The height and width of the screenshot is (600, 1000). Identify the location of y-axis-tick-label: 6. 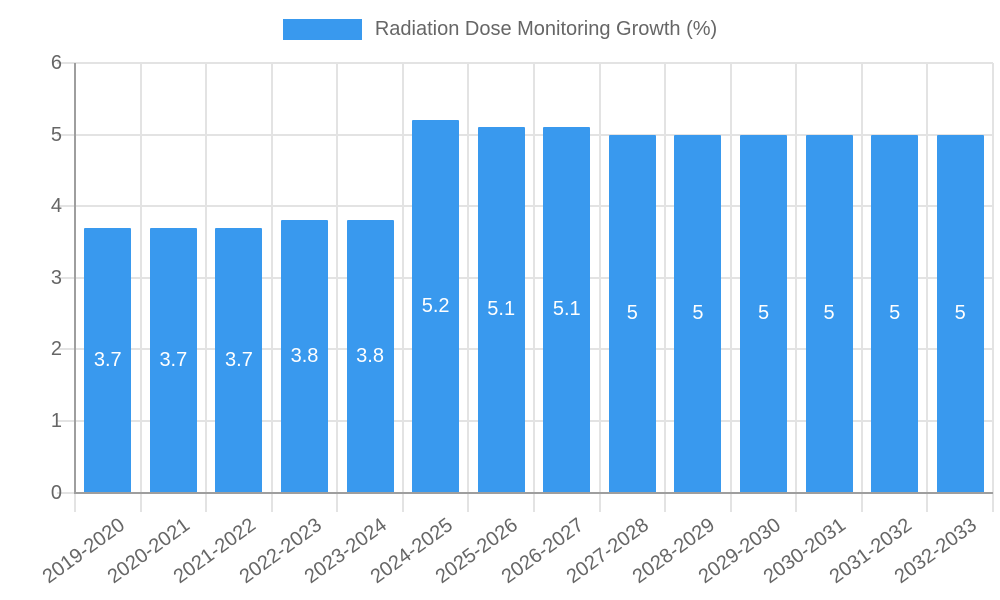
(56, 63).